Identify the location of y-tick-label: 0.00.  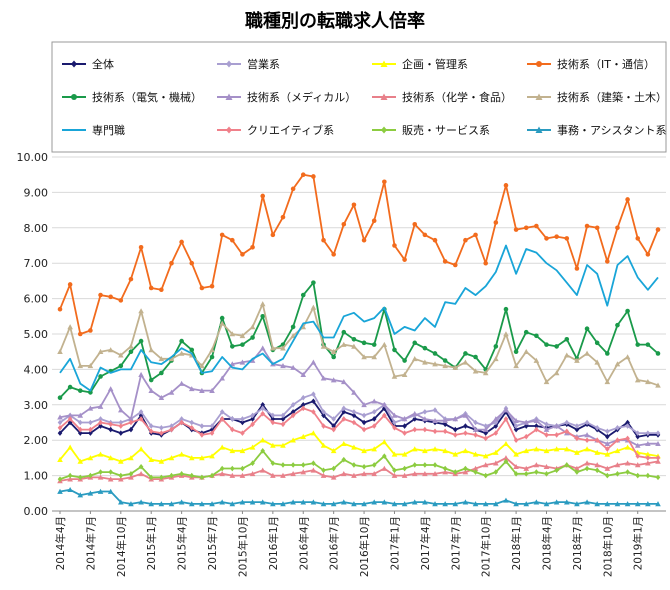
(36, 511).